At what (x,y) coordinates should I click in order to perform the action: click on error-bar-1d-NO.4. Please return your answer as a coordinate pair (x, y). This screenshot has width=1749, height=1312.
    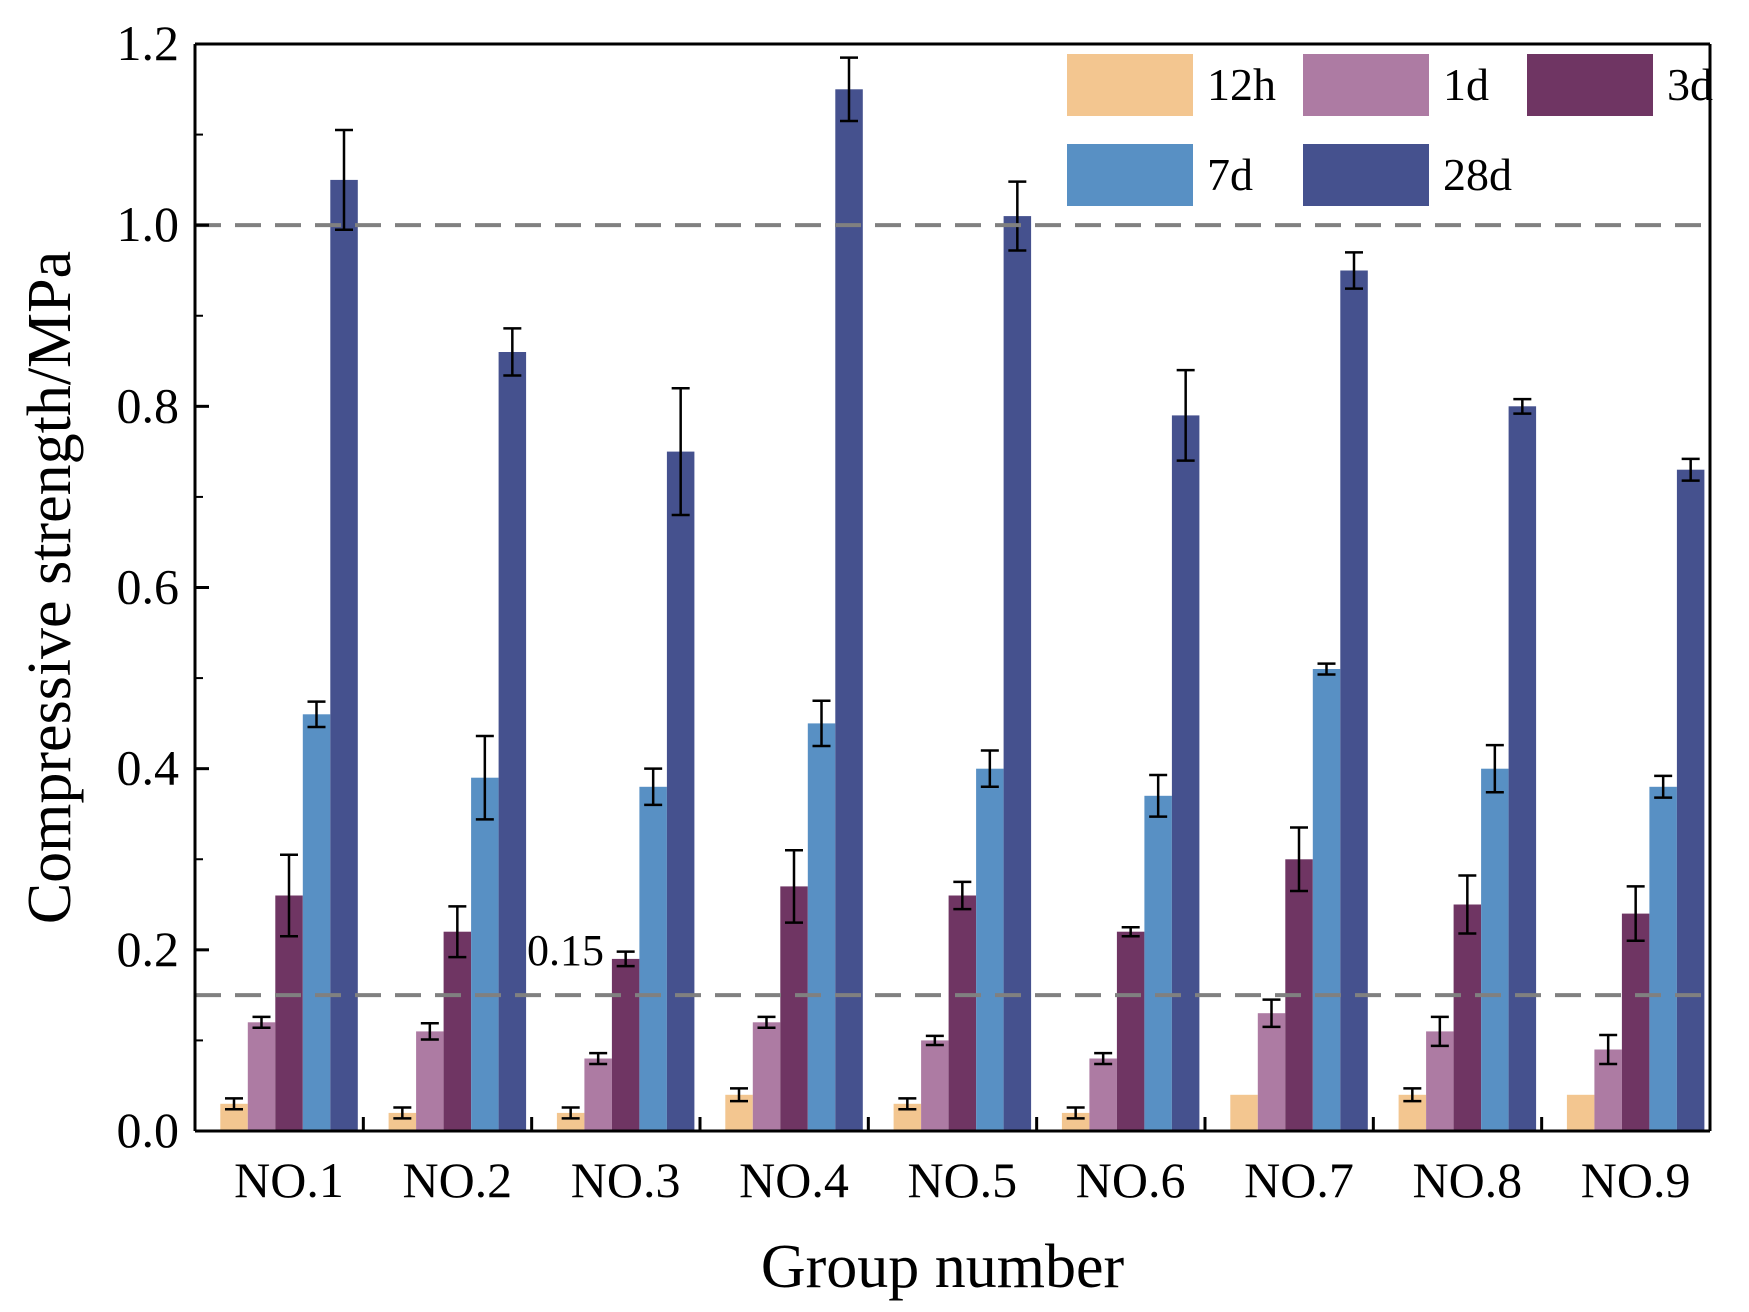
    Looking at the image, I should click on (766, 1022).